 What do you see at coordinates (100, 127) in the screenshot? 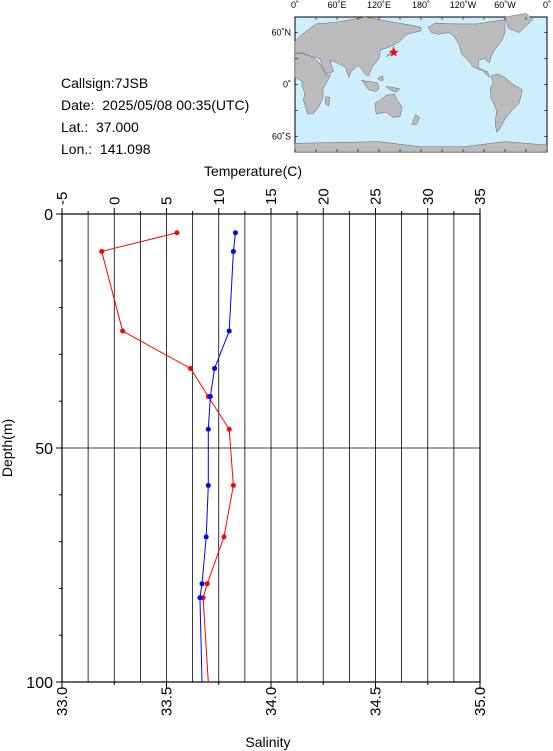
I see `latitude-text: Lat.: 37.000` at bounding box center [100, 127].